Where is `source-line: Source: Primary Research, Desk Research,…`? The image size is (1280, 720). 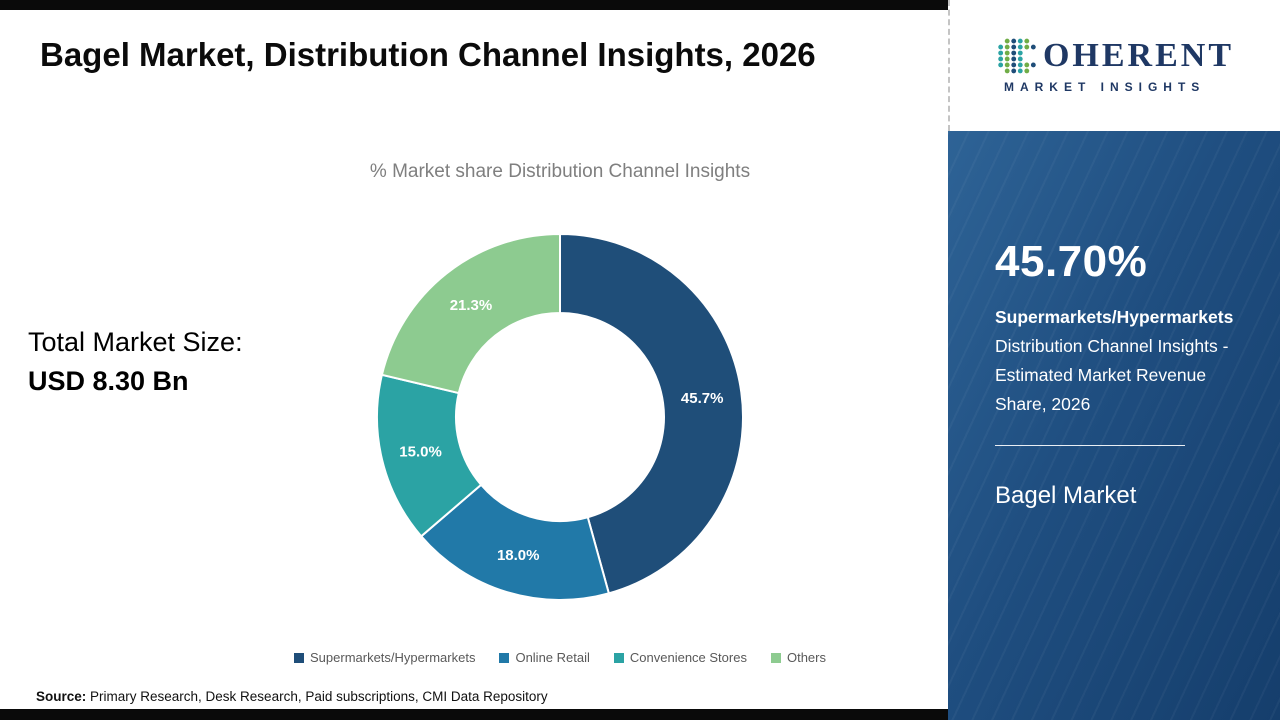 source-line: Source: Primary Research, Desk Research,… is located at coordinates (292, 696).